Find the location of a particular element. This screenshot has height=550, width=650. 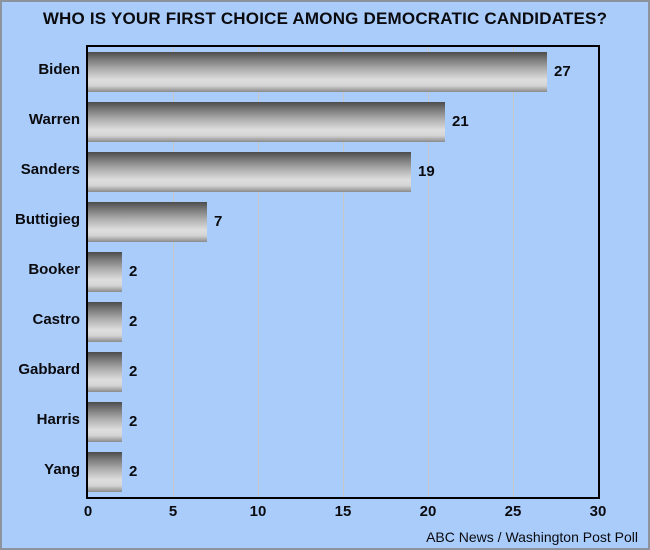

category-label: Booker is located at coordinates (54, 269).